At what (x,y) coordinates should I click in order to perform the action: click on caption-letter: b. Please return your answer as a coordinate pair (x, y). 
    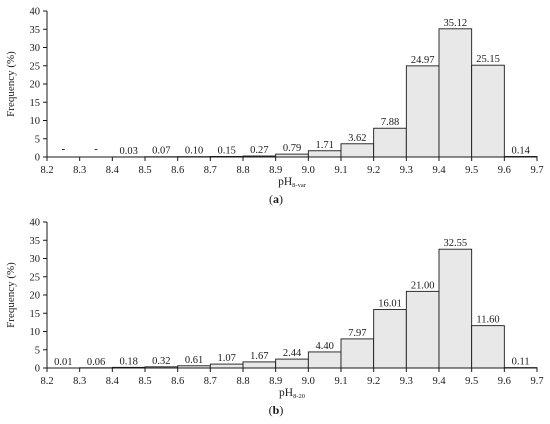
    Looking at the image, I should click on (276, 410).